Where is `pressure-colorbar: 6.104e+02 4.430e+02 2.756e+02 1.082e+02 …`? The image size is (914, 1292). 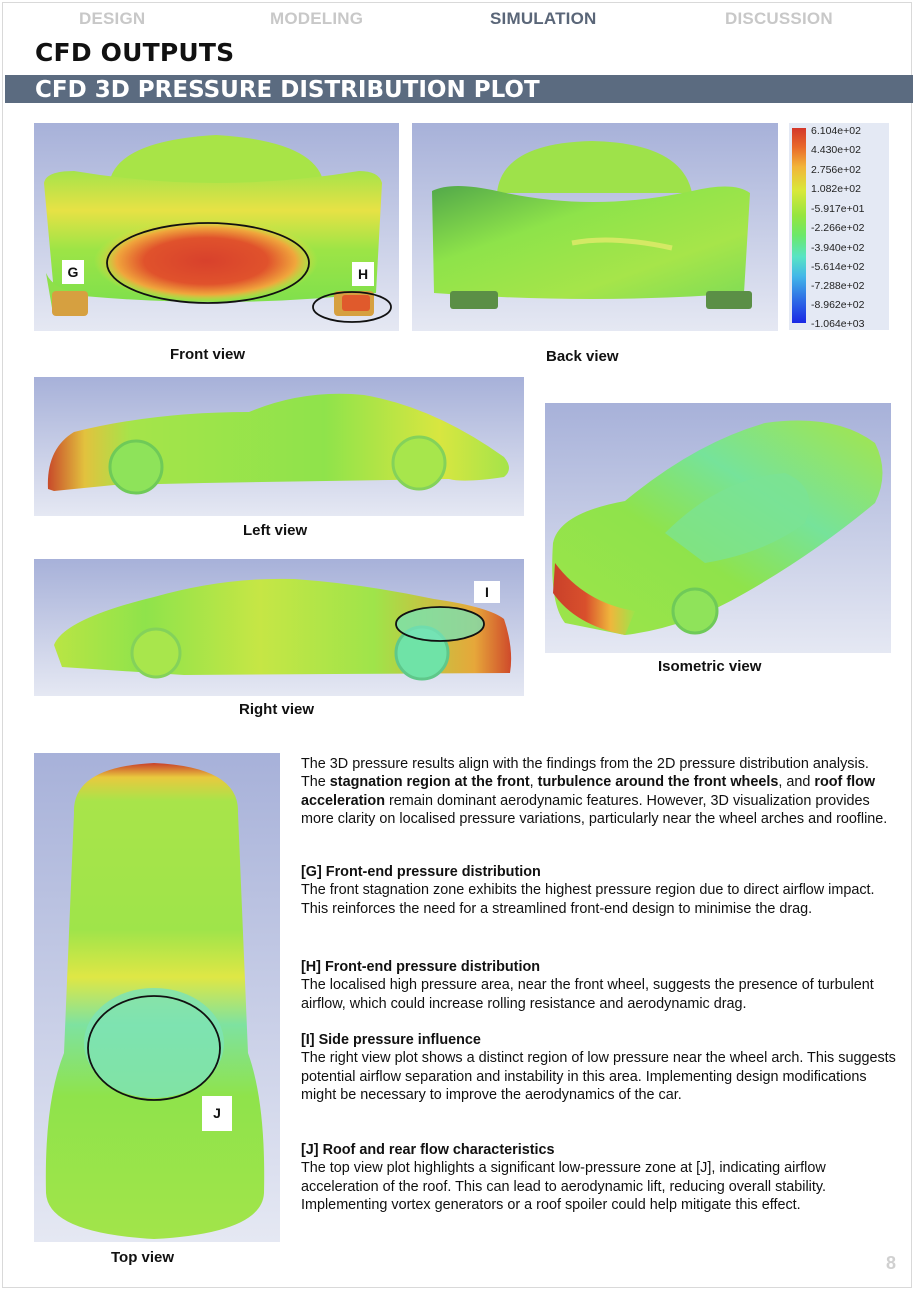 pressure-colorbar: 6.104e+02 4.430e+02 2.756e+02 1.082e+02 … is located at coordinates (839, 226).